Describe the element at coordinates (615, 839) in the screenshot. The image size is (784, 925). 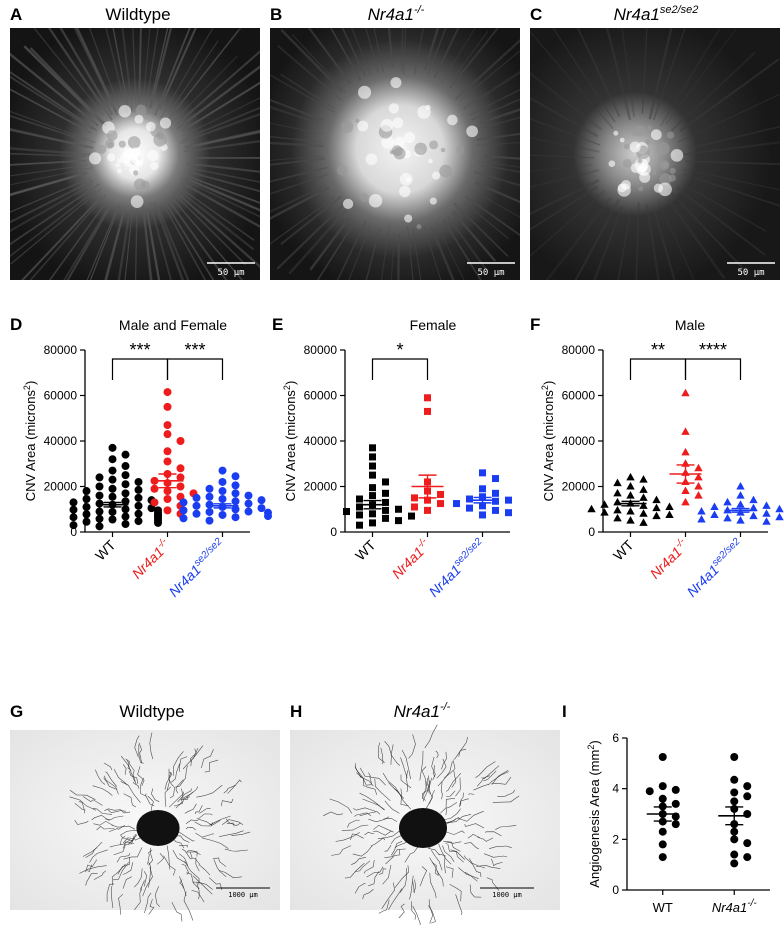
I see `y-tick-label: 2` at that location.